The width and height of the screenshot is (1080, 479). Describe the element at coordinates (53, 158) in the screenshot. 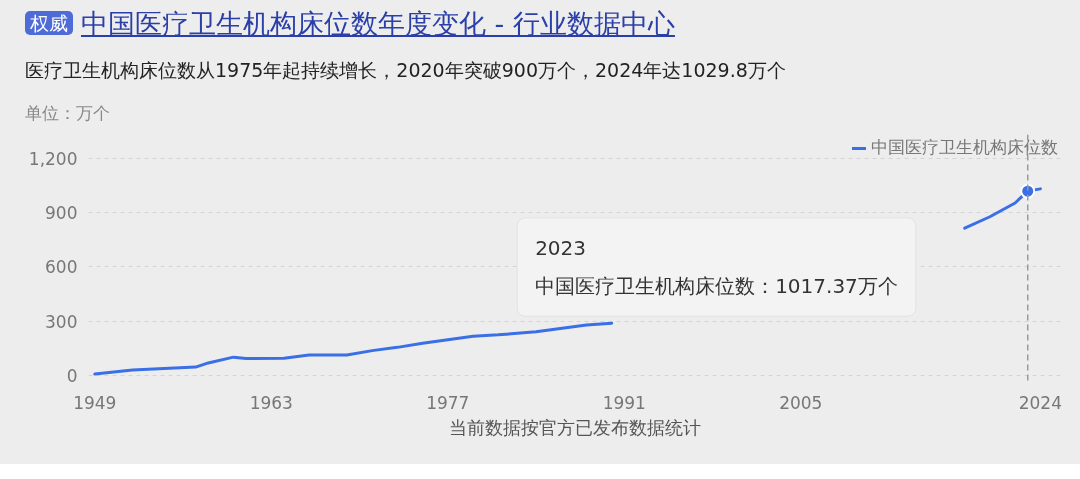

I see `y-tick-label: 1,200` at that location.